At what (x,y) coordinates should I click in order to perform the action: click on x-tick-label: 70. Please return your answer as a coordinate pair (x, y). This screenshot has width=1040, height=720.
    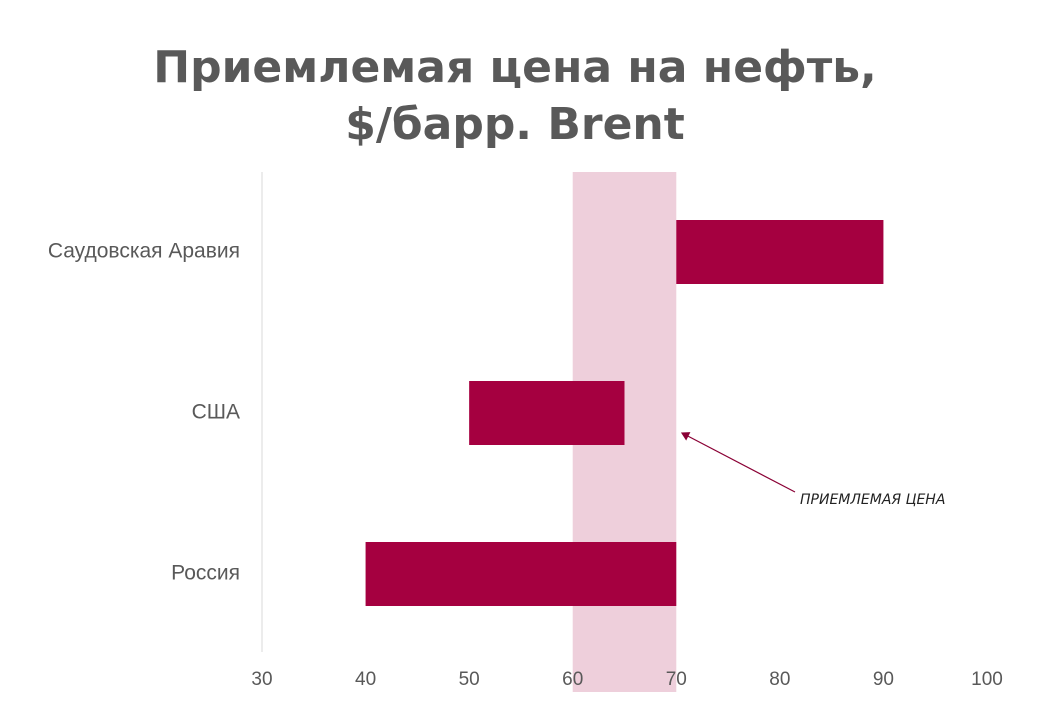
    Looking at the image, I should click on (676, 679).